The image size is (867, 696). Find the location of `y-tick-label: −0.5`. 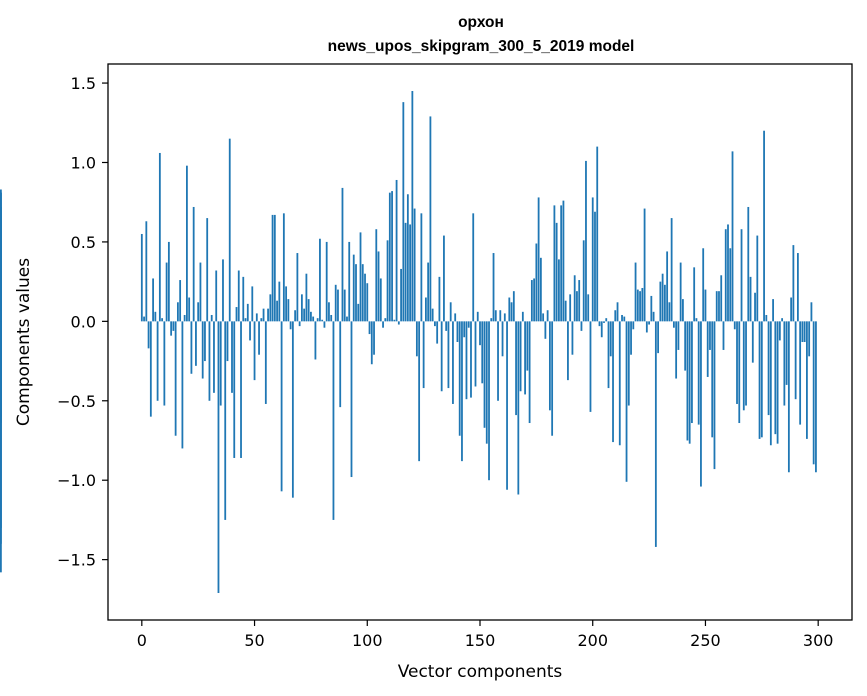

y-tick-label: −0.5 is located at coordinates (76, 401).